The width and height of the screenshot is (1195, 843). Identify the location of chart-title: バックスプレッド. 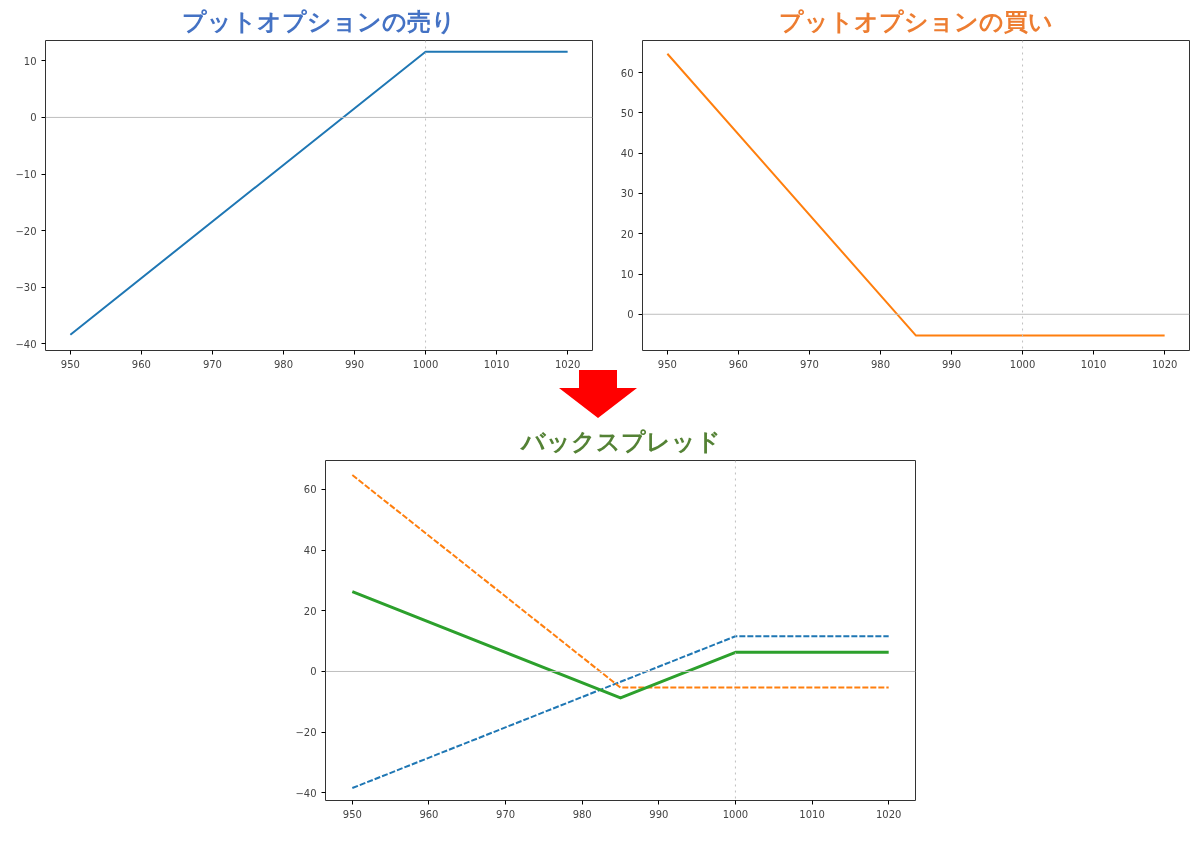
(619, 441).